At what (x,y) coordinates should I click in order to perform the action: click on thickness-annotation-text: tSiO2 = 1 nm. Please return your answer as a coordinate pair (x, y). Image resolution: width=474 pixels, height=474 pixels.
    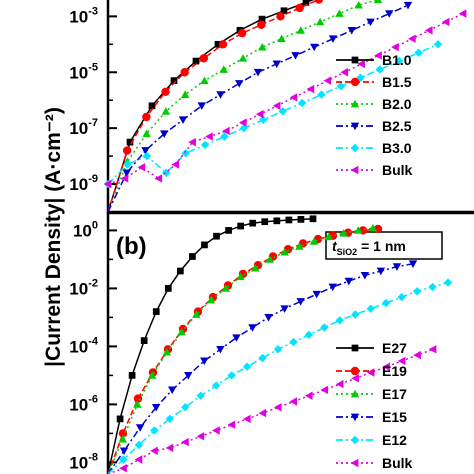
    Looking at the image, I should click on (369, 247).